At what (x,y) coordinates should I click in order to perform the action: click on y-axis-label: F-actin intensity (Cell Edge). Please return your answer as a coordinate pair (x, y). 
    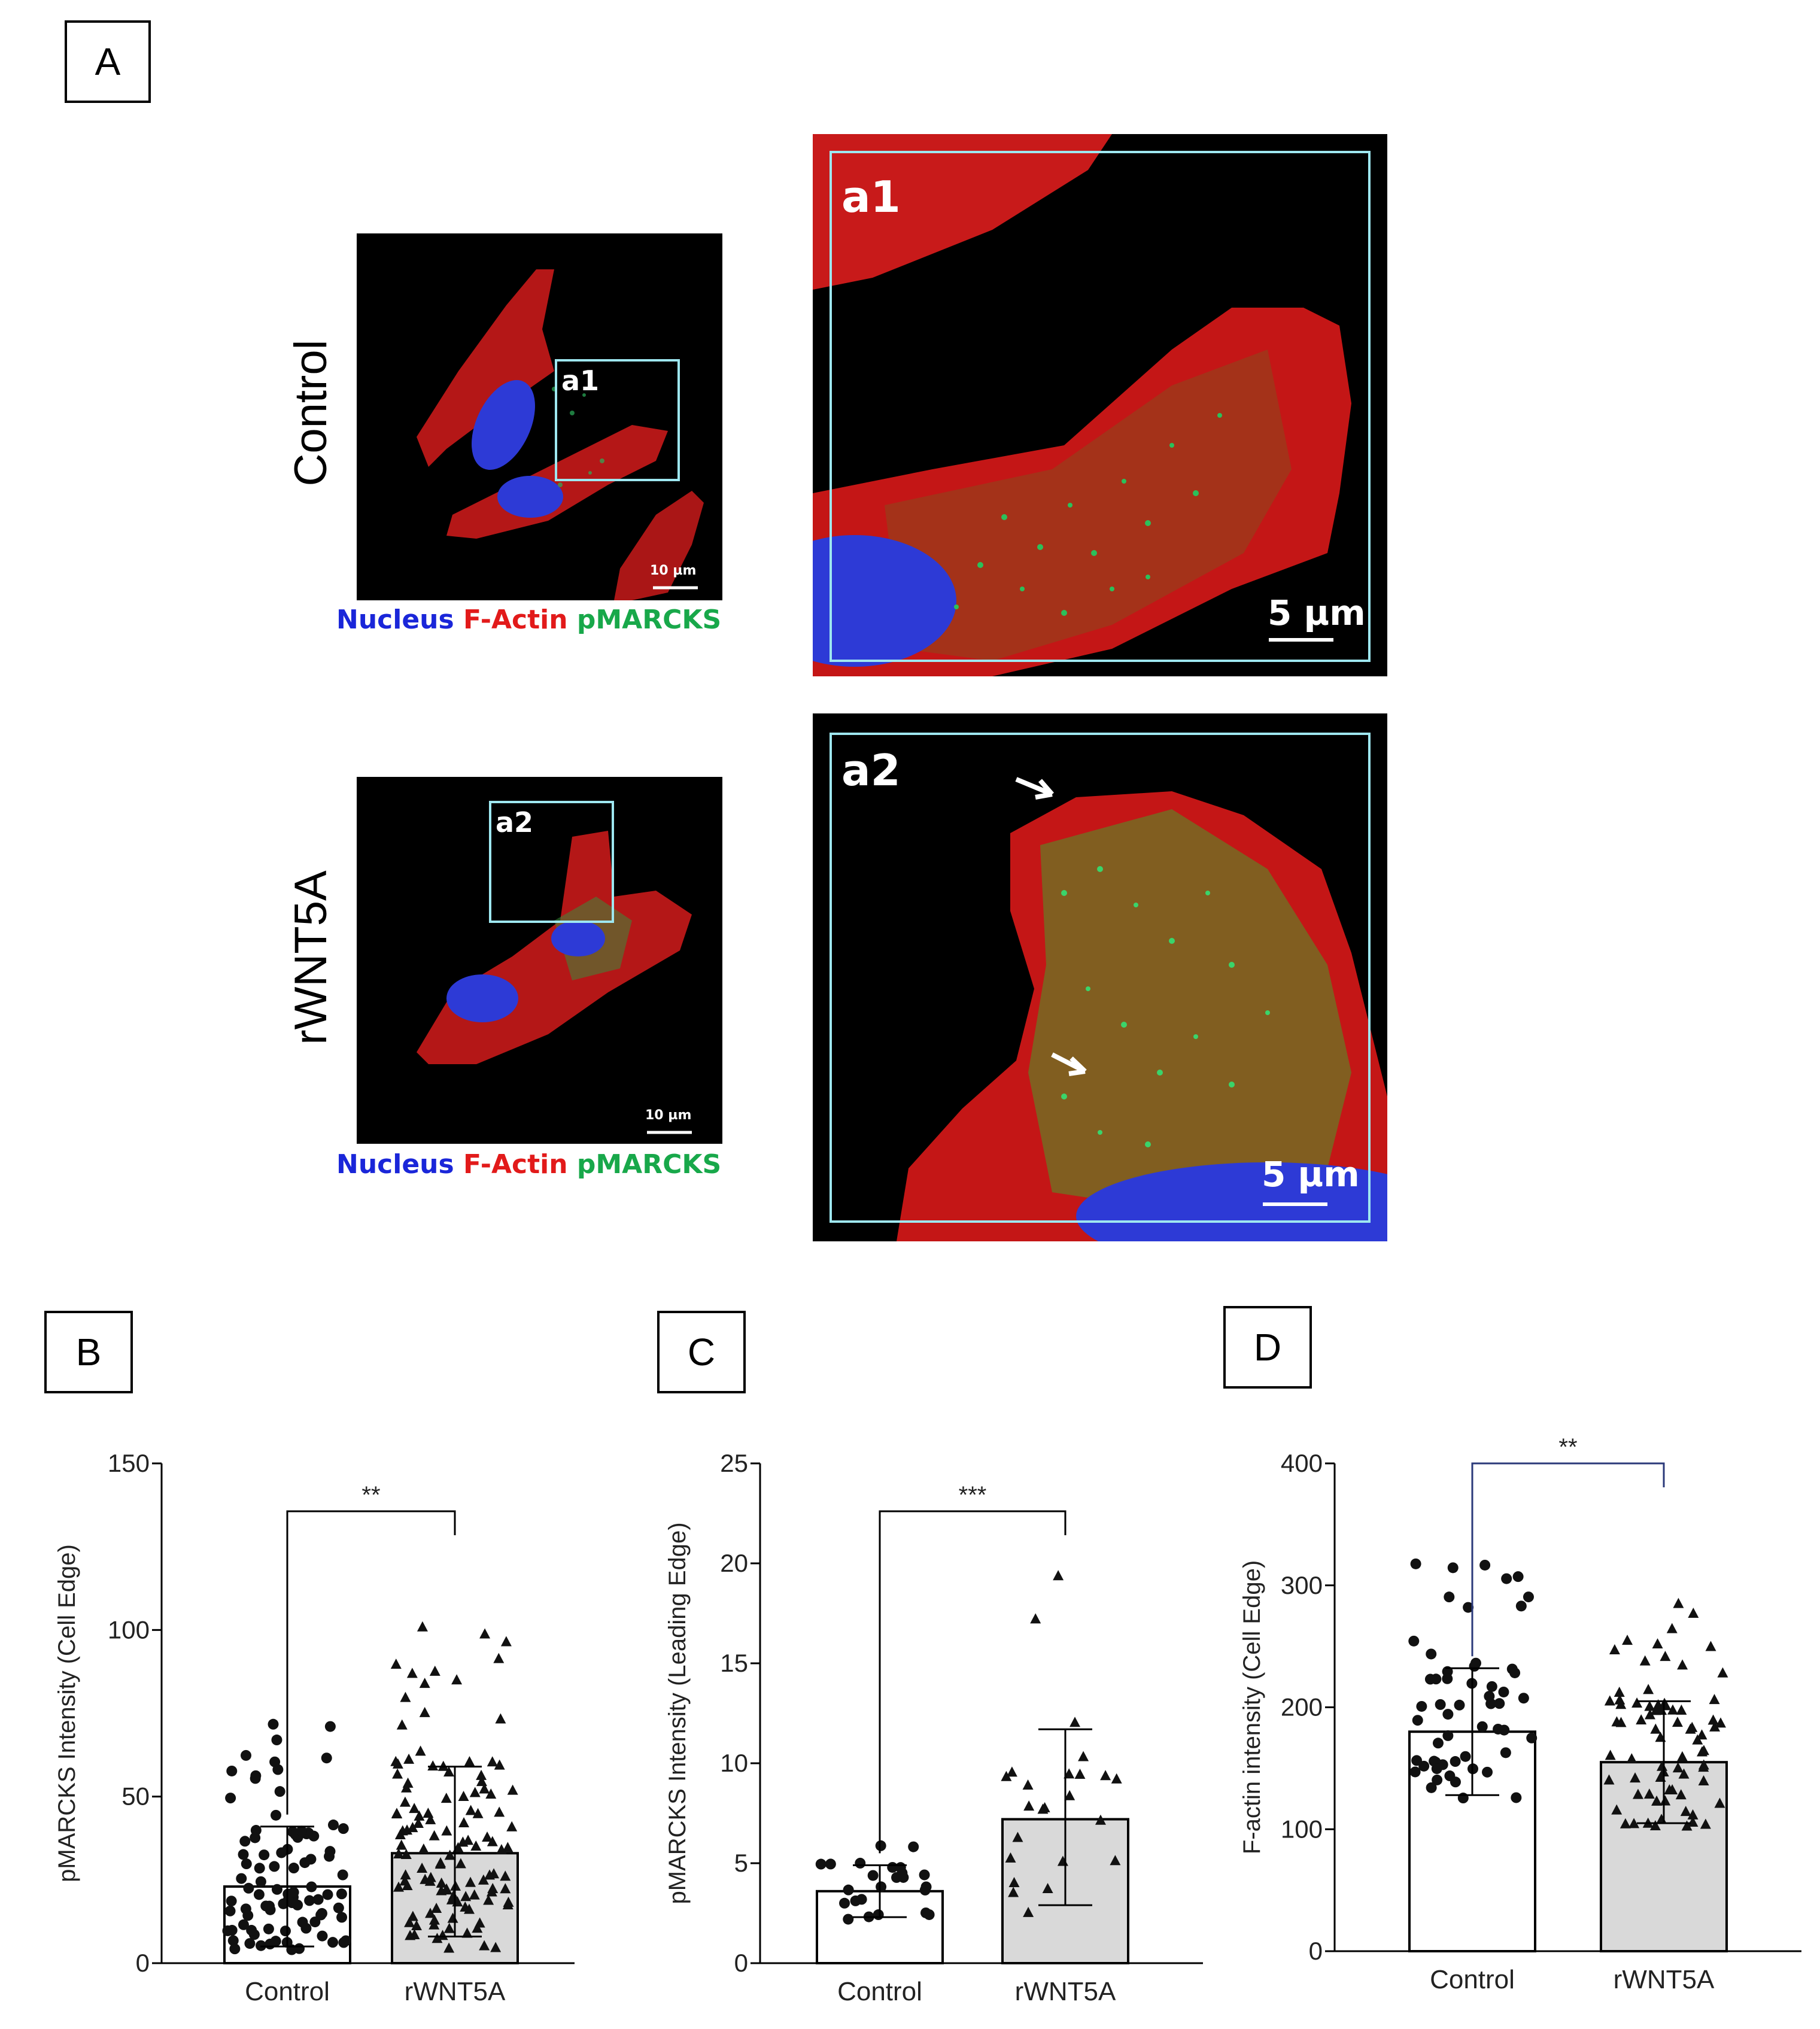
    Looking at the image, I should click on (1252, 1707).